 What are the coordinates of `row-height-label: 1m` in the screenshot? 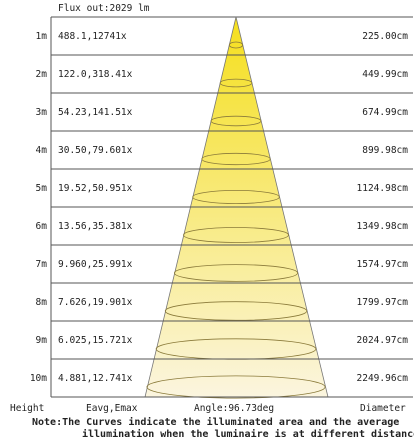 It's located at (42, 36).